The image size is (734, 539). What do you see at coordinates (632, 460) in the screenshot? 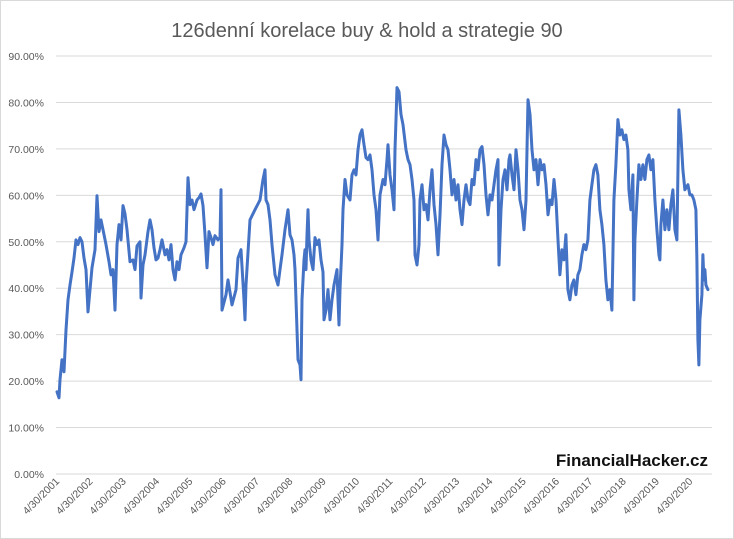
I see `watermark: FinancialHacker.cz` at bounding box center [632, 460].